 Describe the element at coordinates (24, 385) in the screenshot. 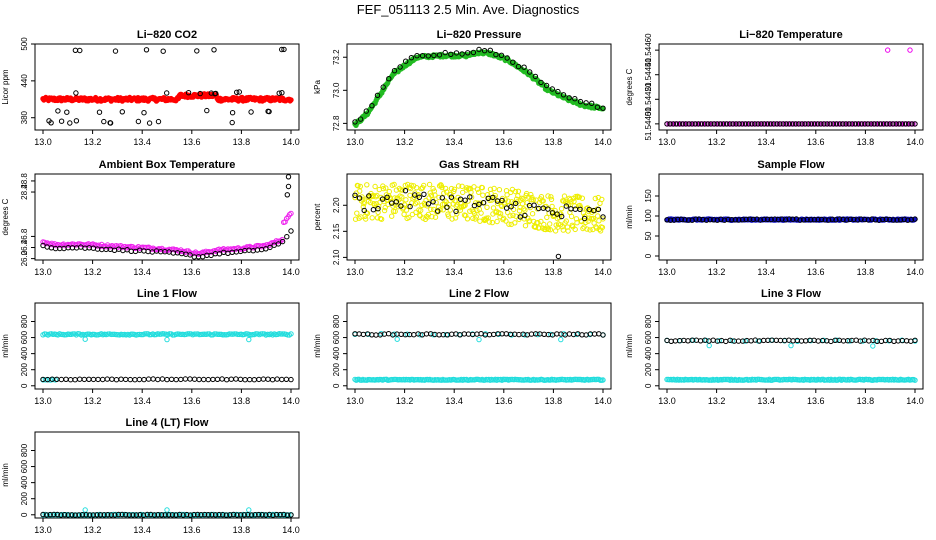

I see `y-tick-label: 0` at that location.